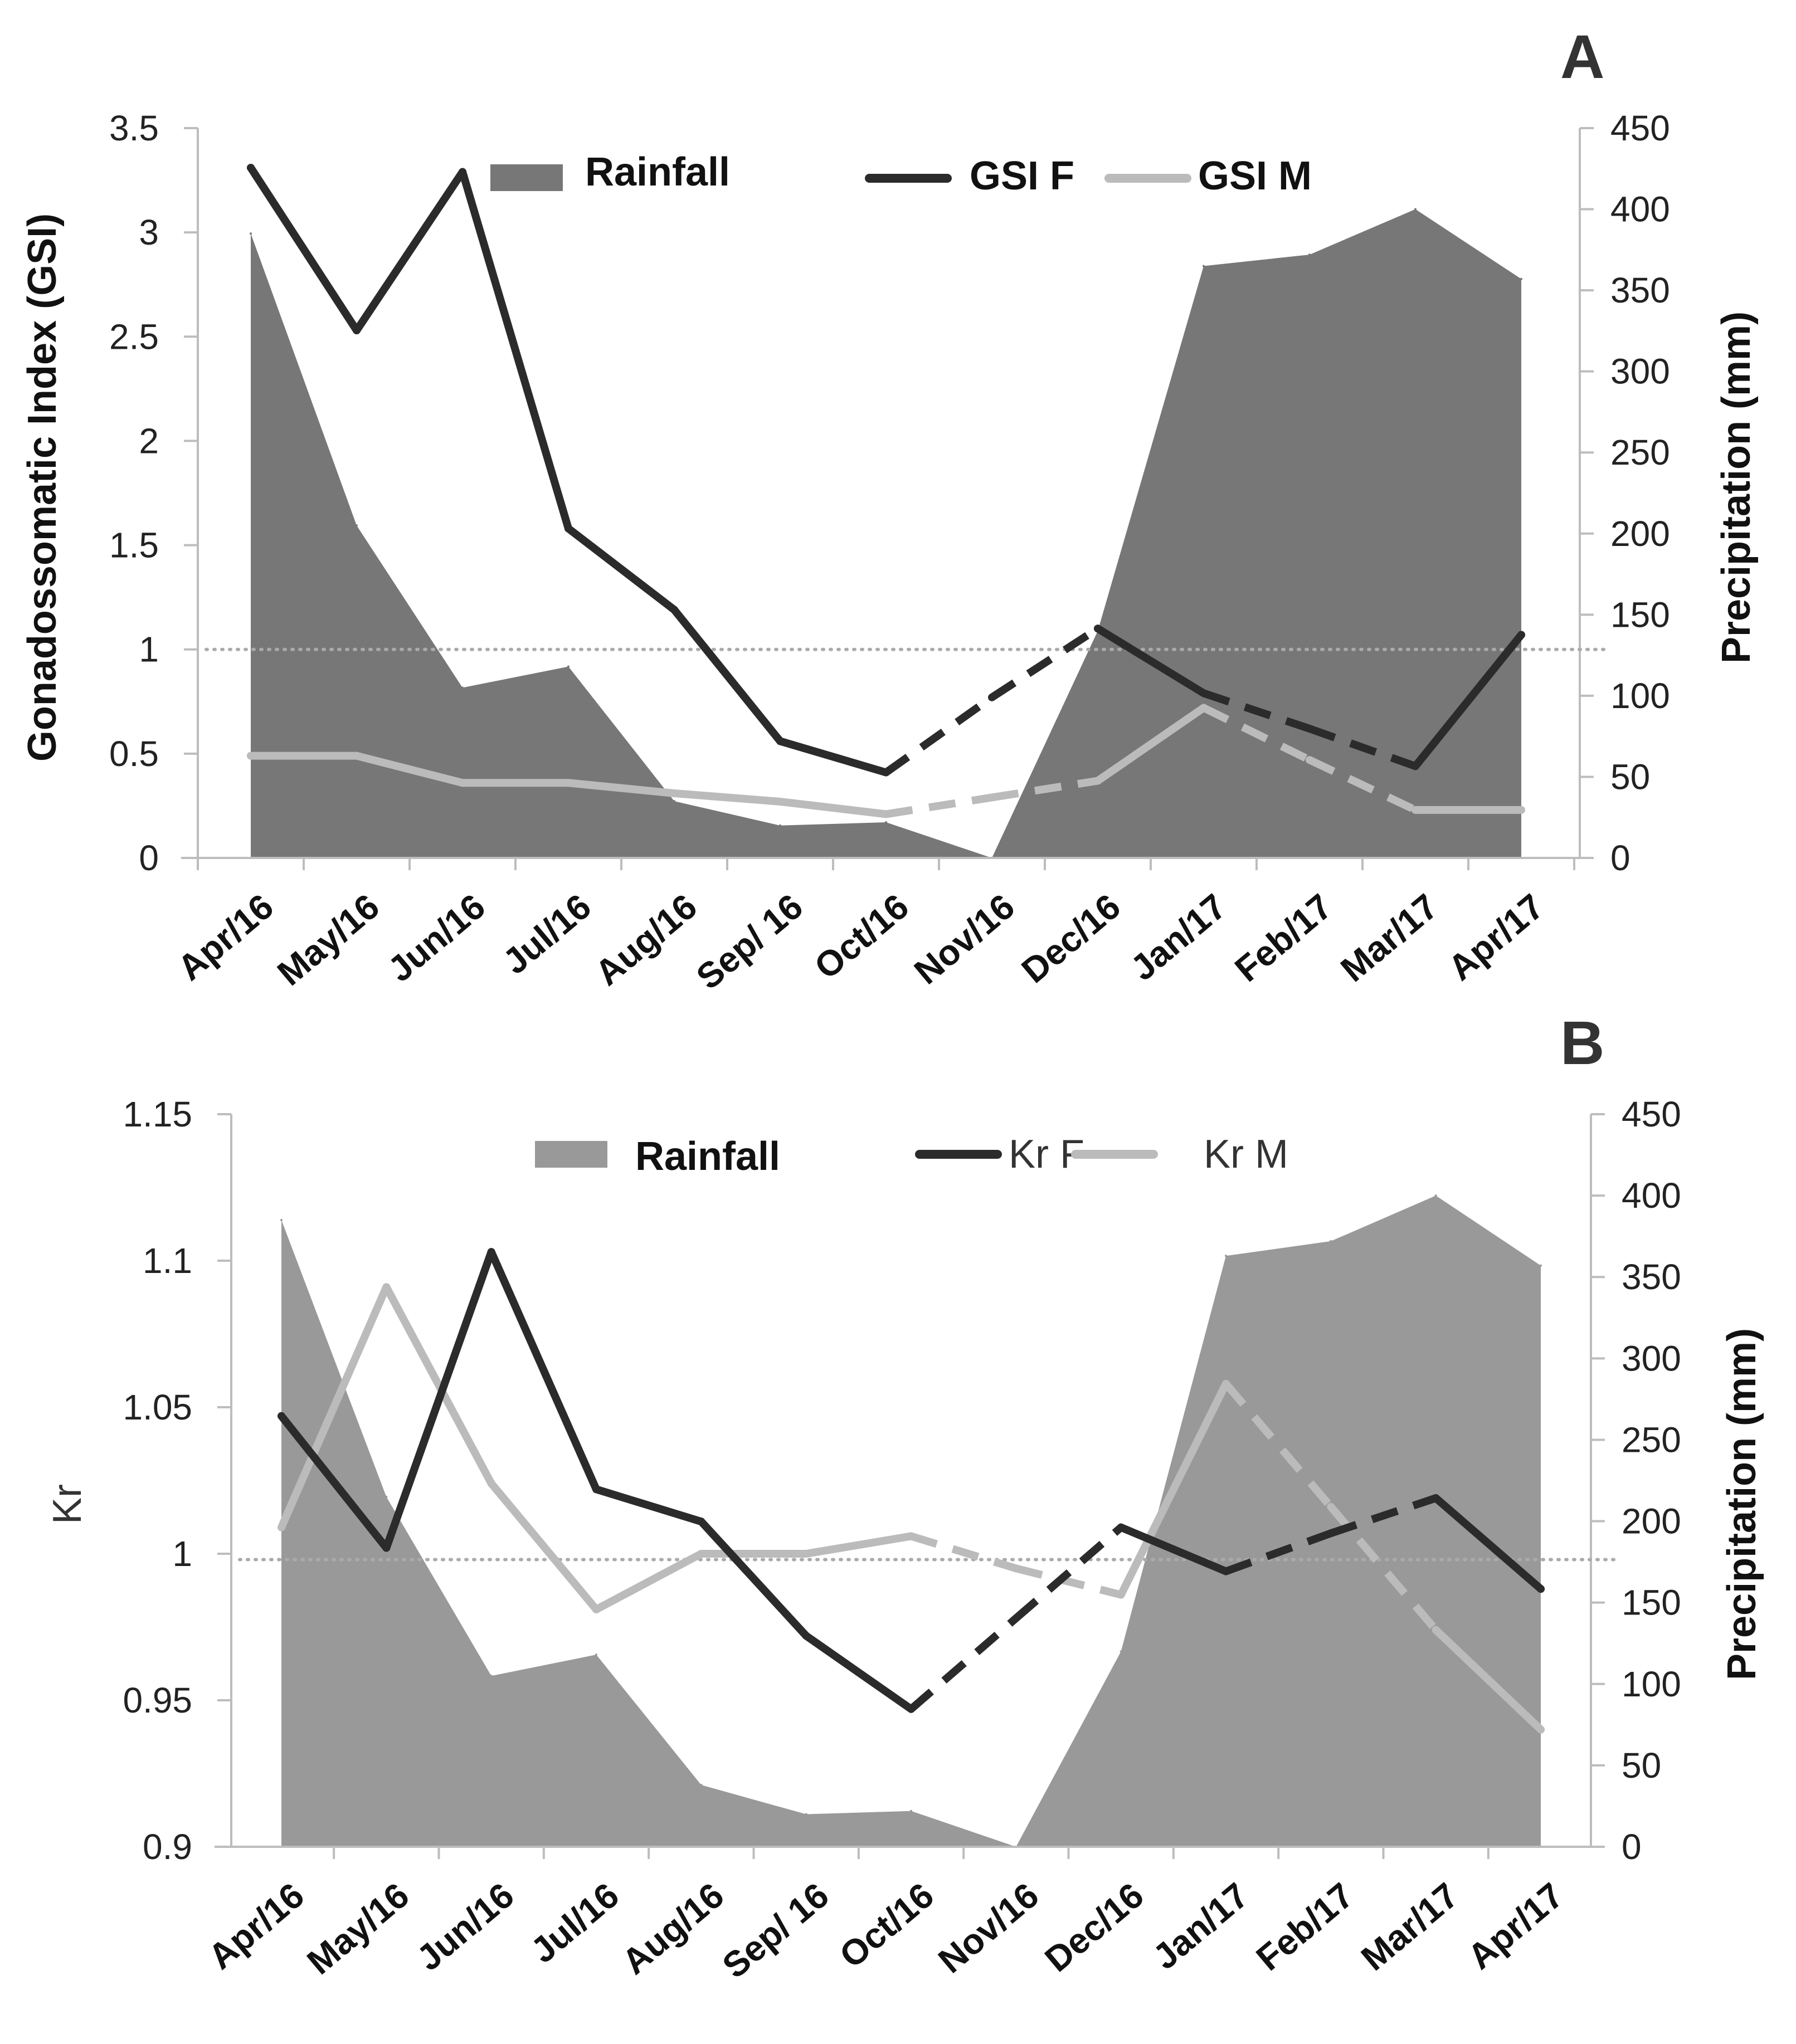 This screenshot has width=1796, height=2044. I want to click on right-tick-label: 300, so click(1651, 1358).